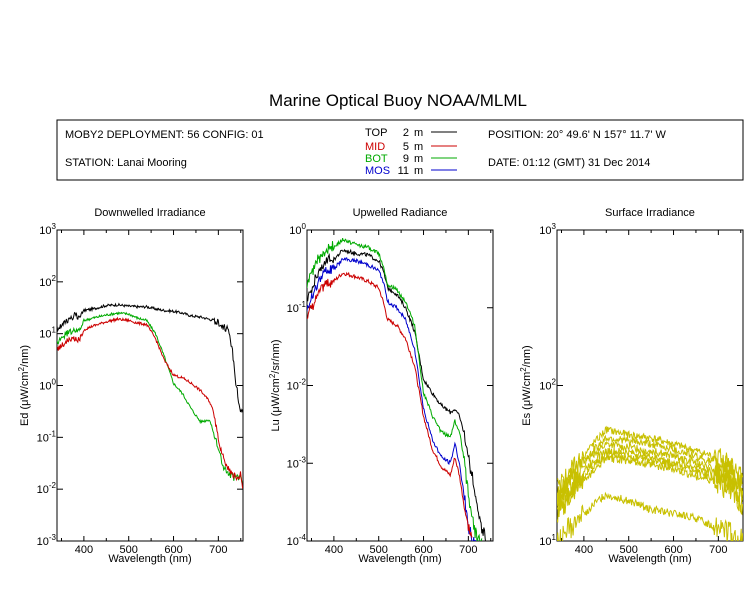 This screenshot has width=750, height=600. I want to click on station-text: STATION: Lanai Mooring, so click(126, 163).